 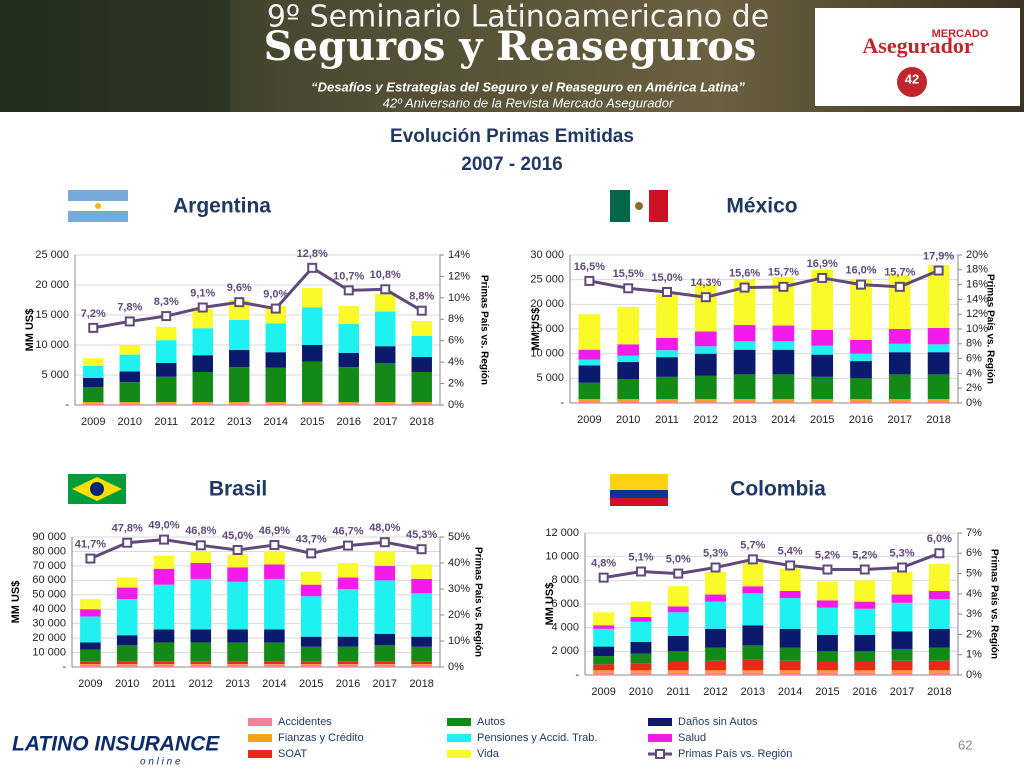 I want to click on y-tick-label: 20 000, so click(x=52, y=285).